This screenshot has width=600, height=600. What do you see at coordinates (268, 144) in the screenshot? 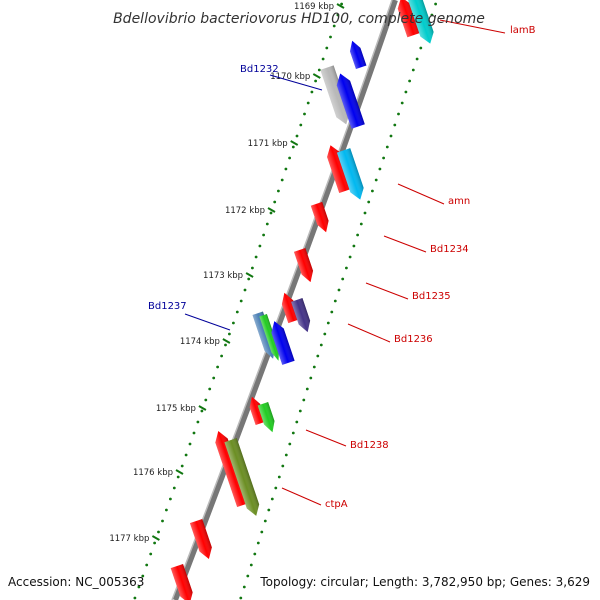
I see `kbp-tick-label: 1171 kbp` at bounding box center [268, 144].